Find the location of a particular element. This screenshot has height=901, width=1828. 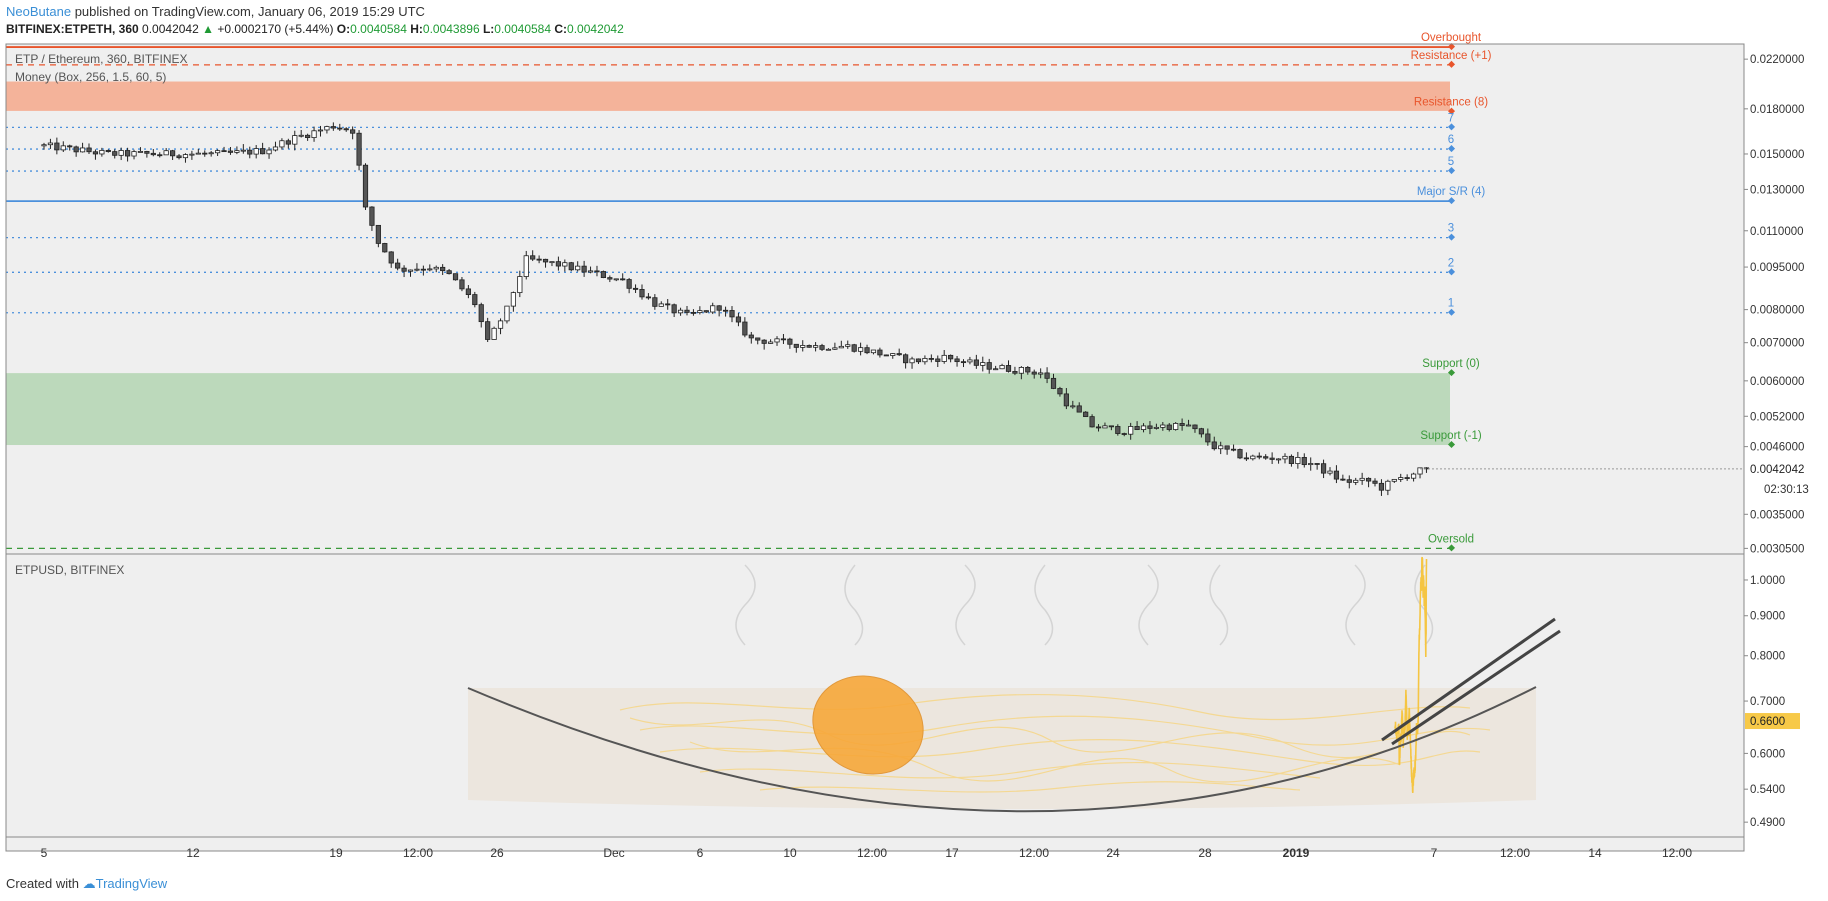

bar-countdown: 02:30:13 is located at coordinates (1786, 490).